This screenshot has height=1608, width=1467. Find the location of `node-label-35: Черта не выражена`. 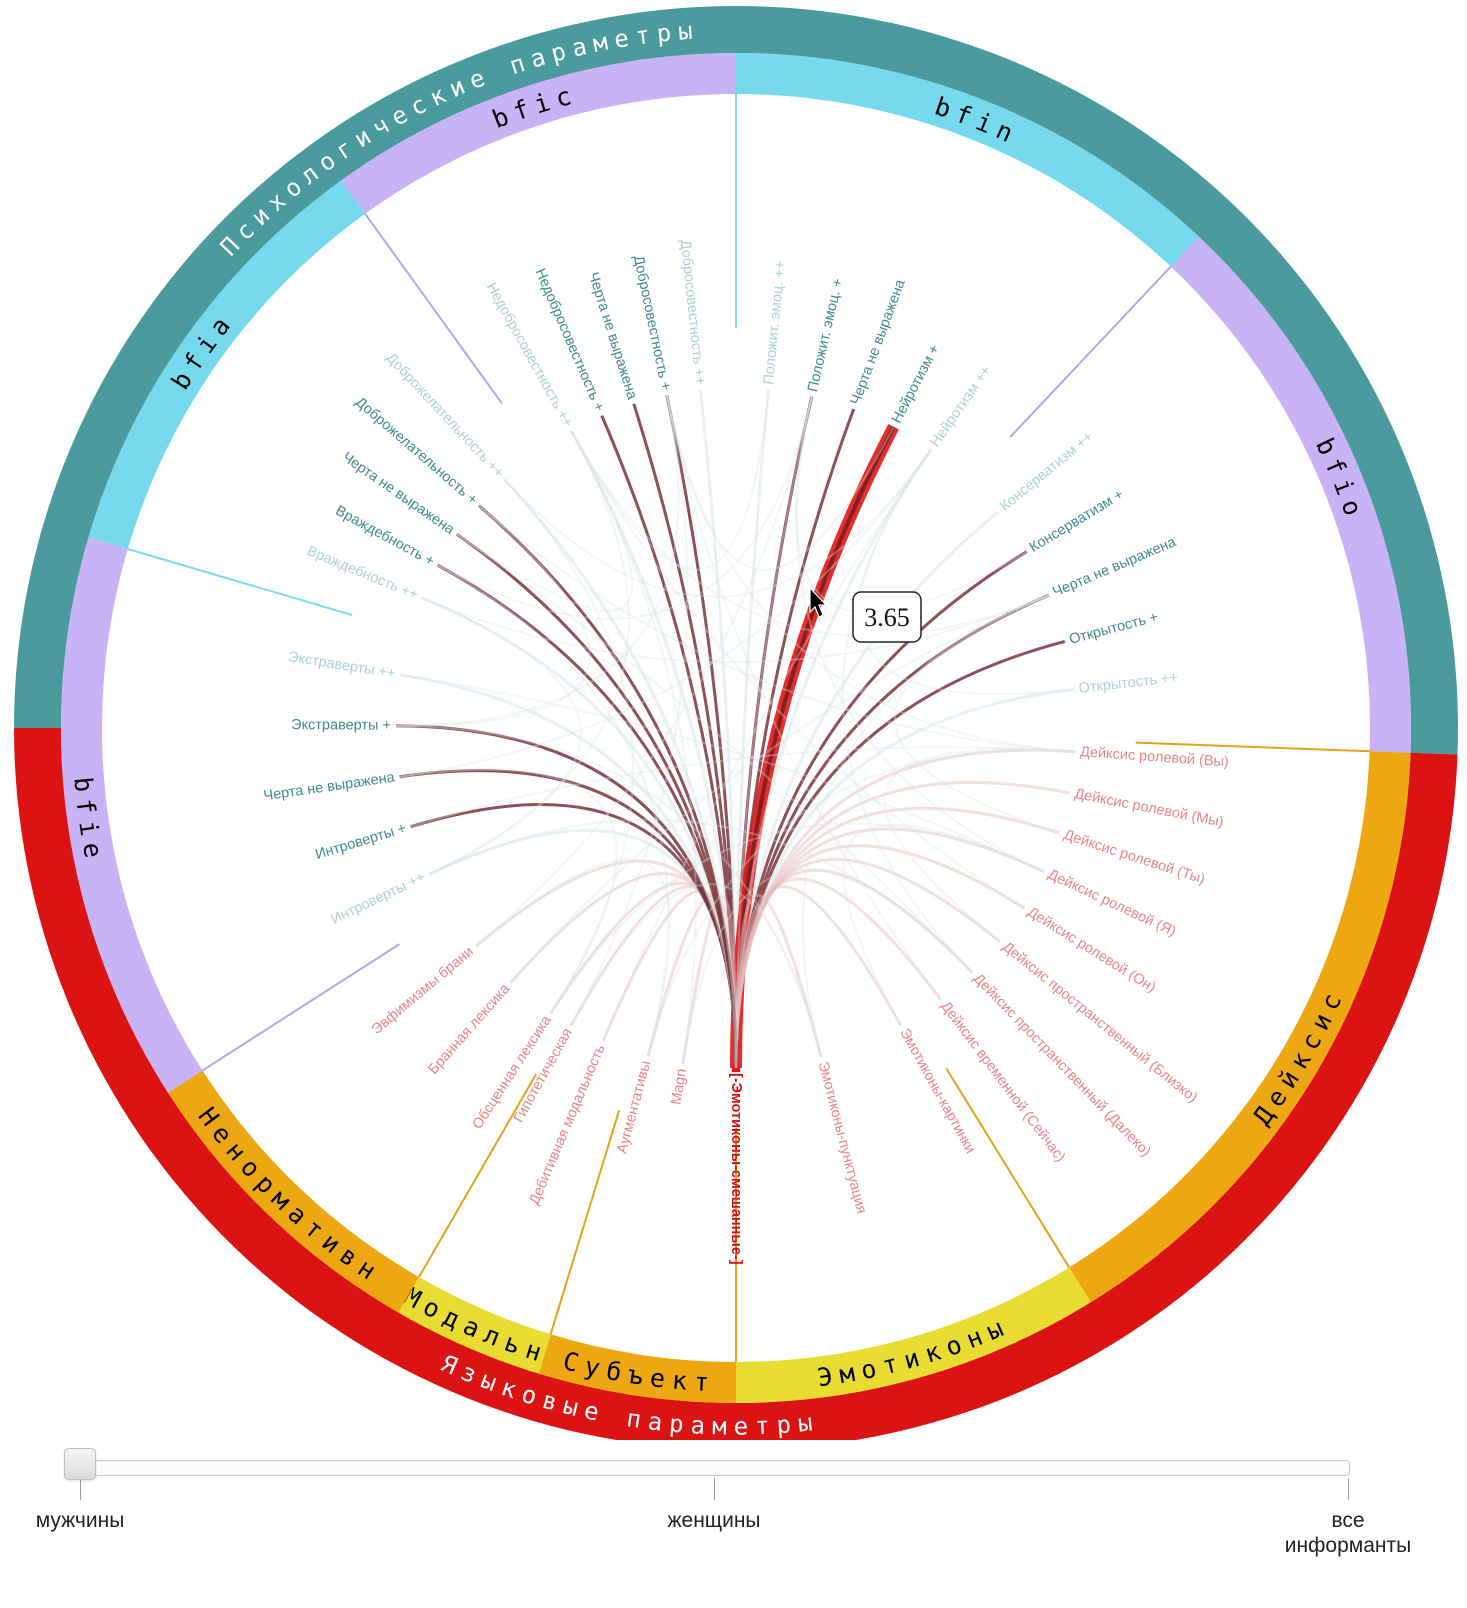

node-label-35: Черта не выражена is located at coordinates (330, 786).